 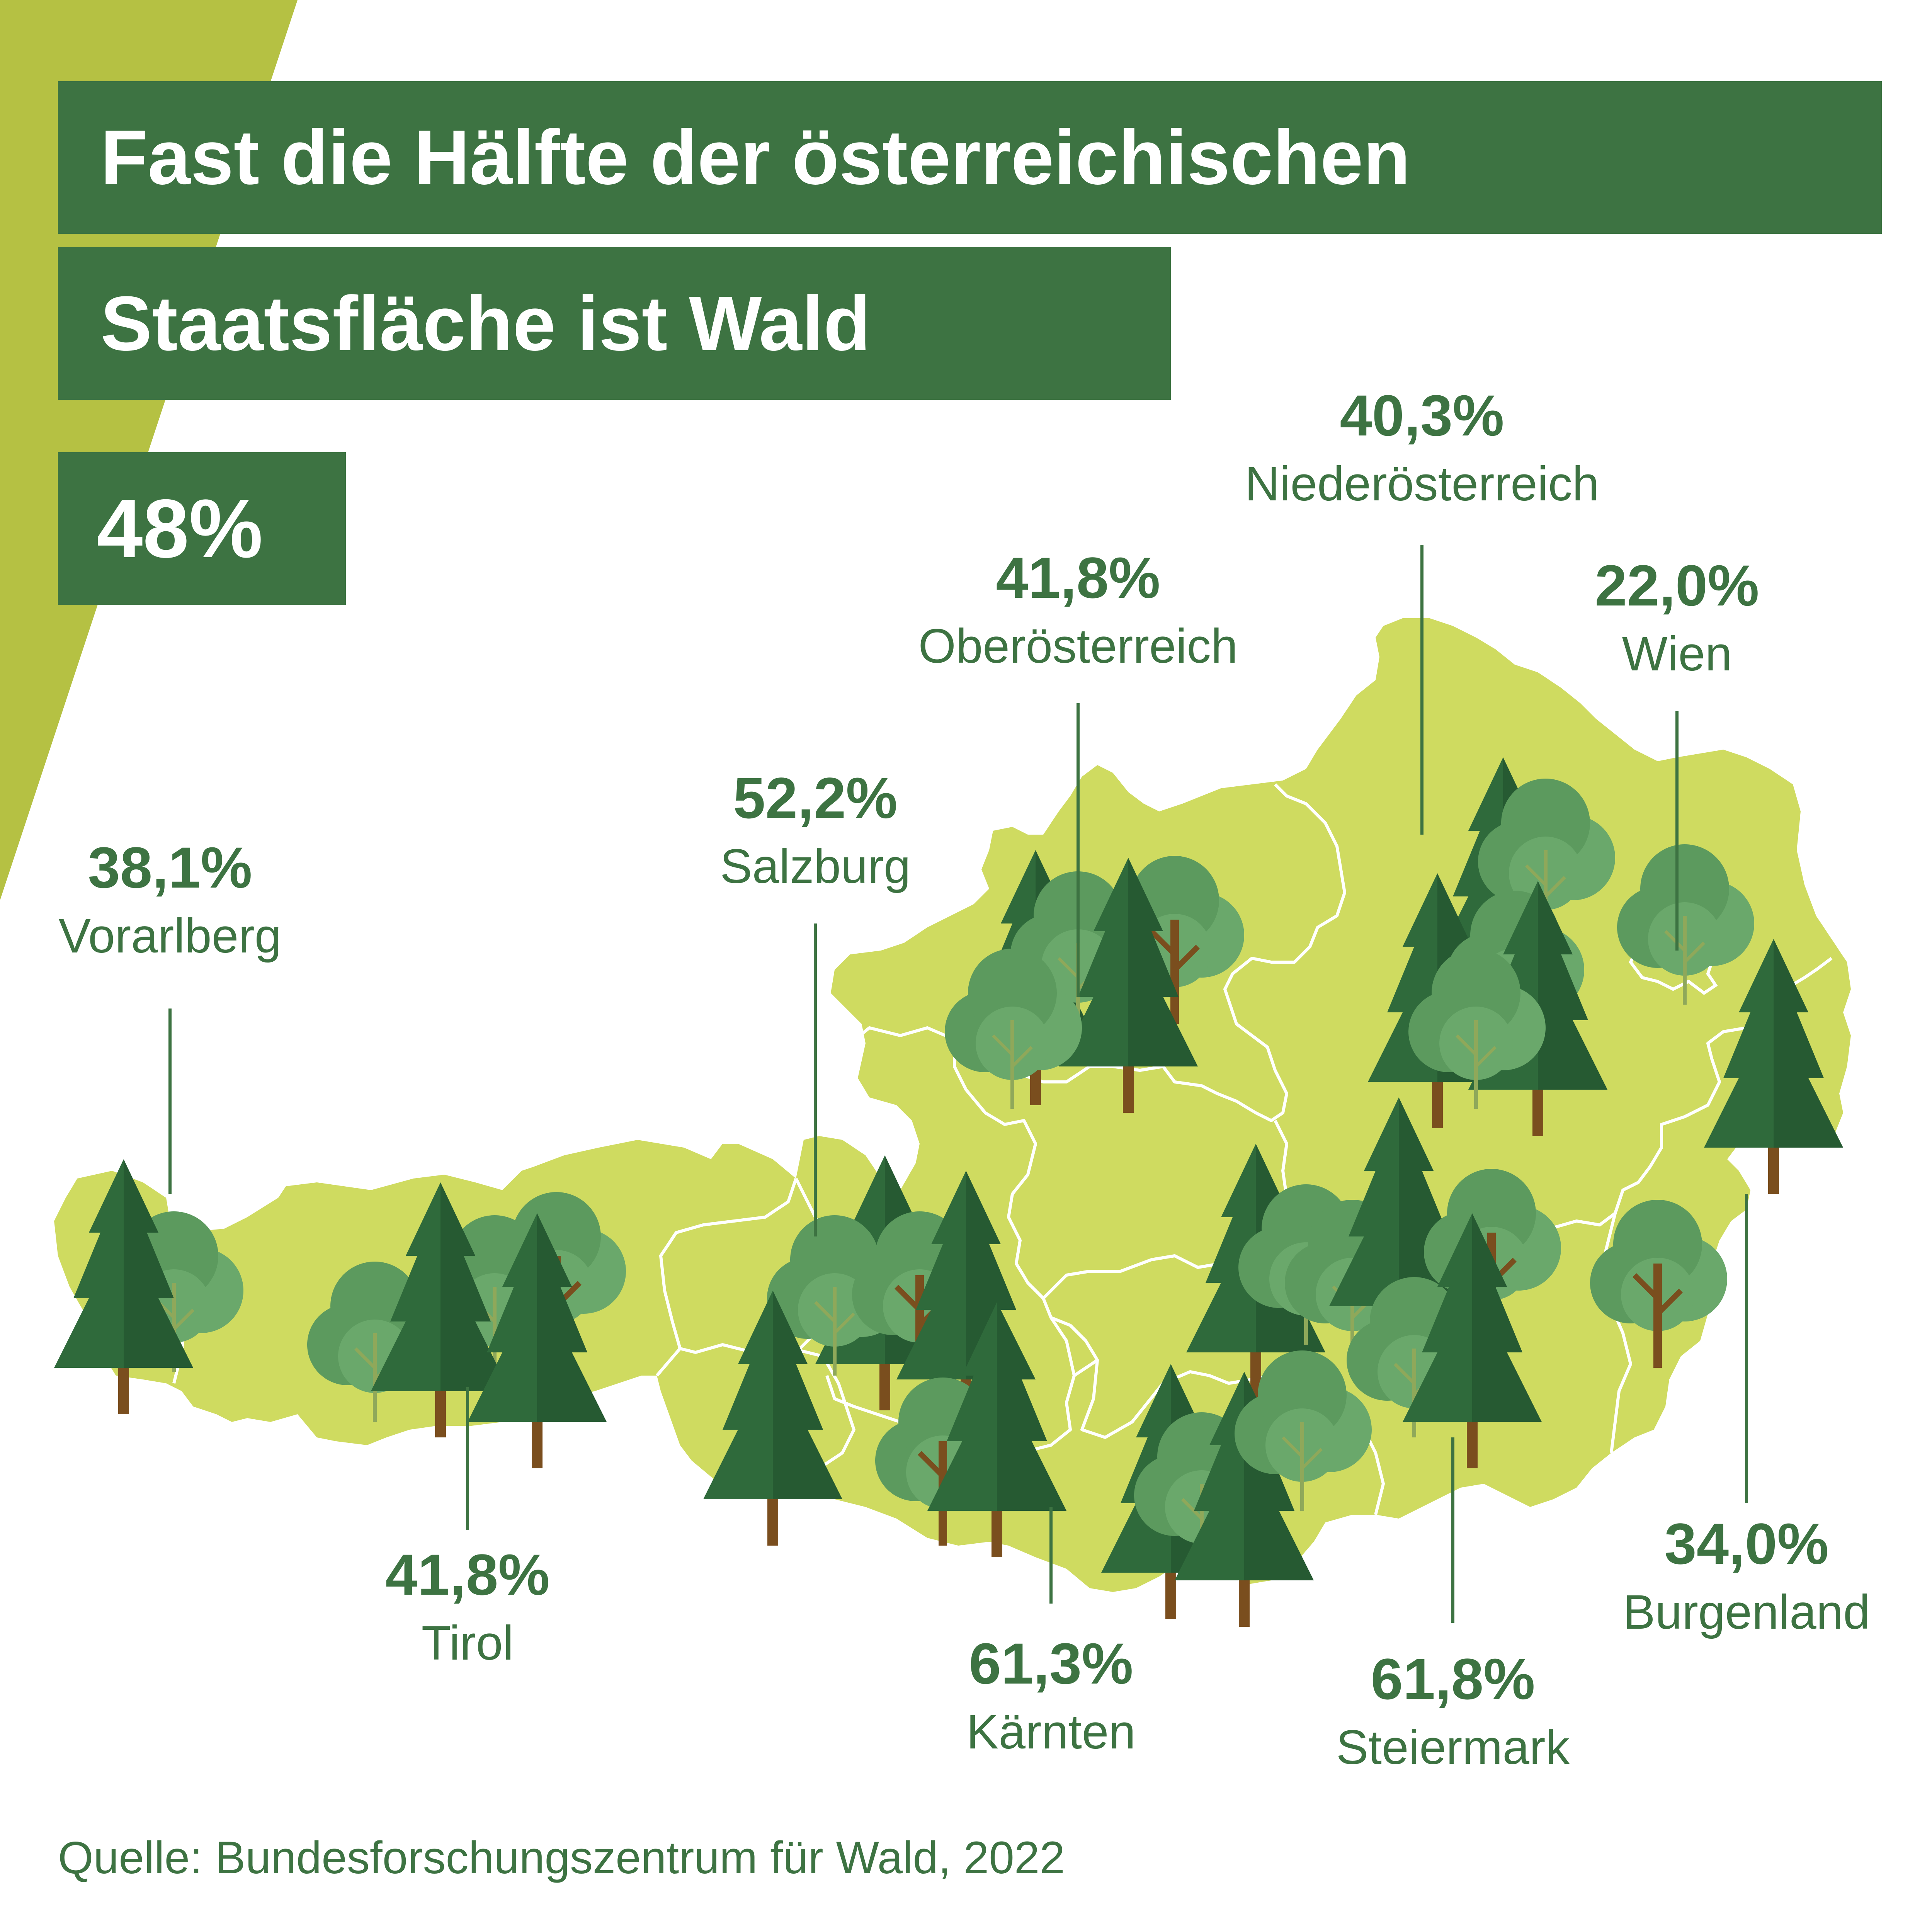 I want to click on region-name: Steiermark, so click(x=1453, y=1747).